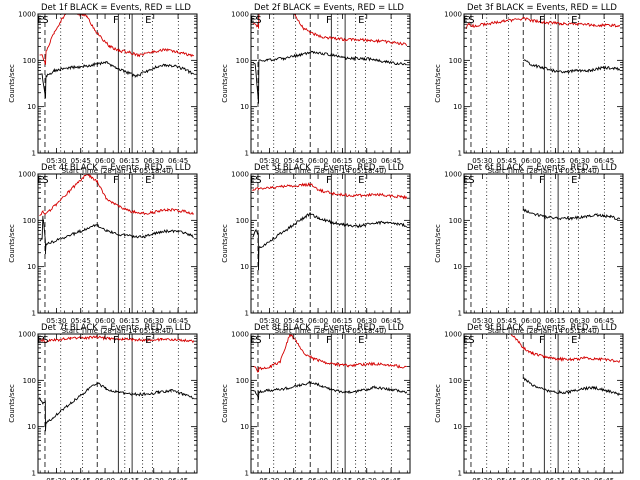 Image resolution: width=640 pixels, height=480 pixels. What do you see at coordinates (542, 328) in the screenshot?
I see `panel-title: Det 9f BLACK = Events, RED = LLD` at bounding box center [542, 328].